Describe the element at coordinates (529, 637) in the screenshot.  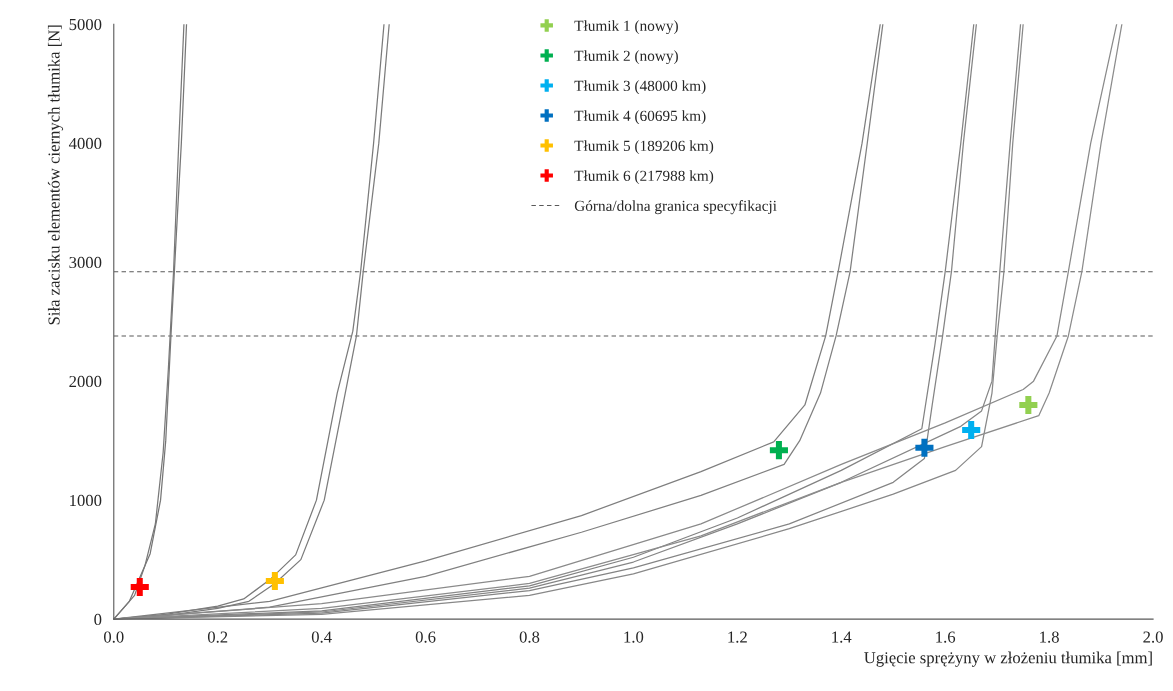
I see `x-tick-label: 0.8` at that location.